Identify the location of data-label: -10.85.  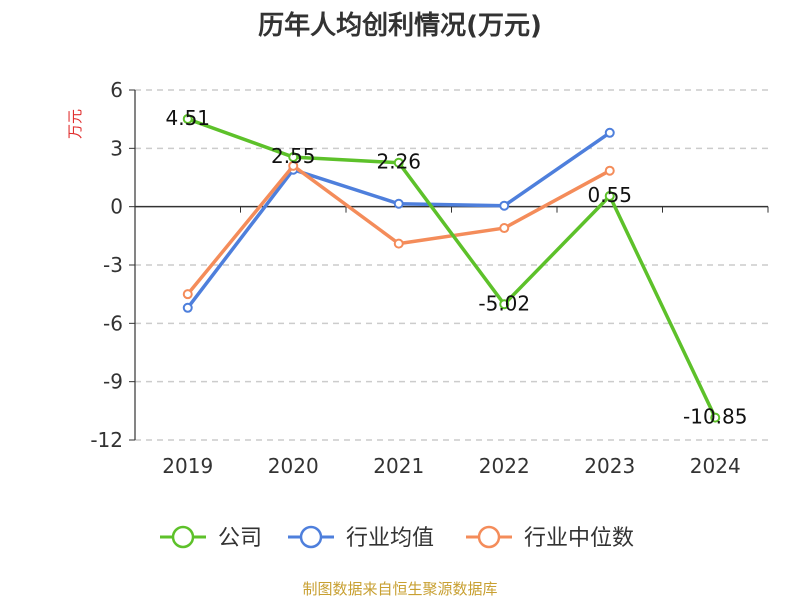
(715, 417).